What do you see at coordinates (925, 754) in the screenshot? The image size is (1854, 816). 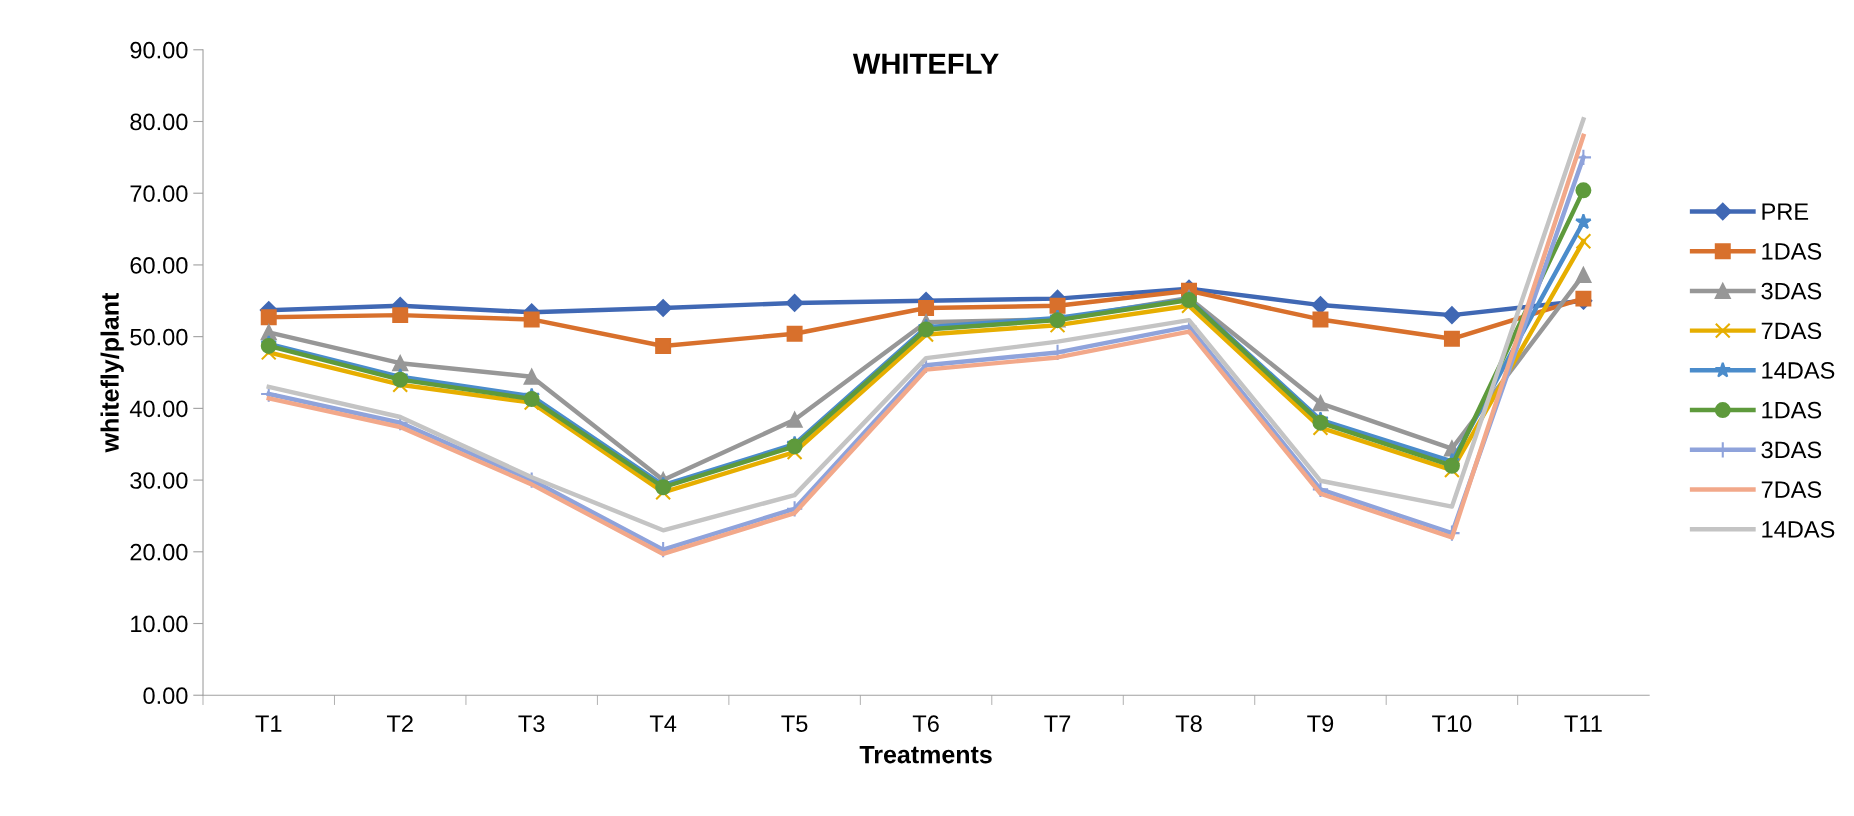 I see `x-axis-title: Treatments` at bounding box center [925, 754].